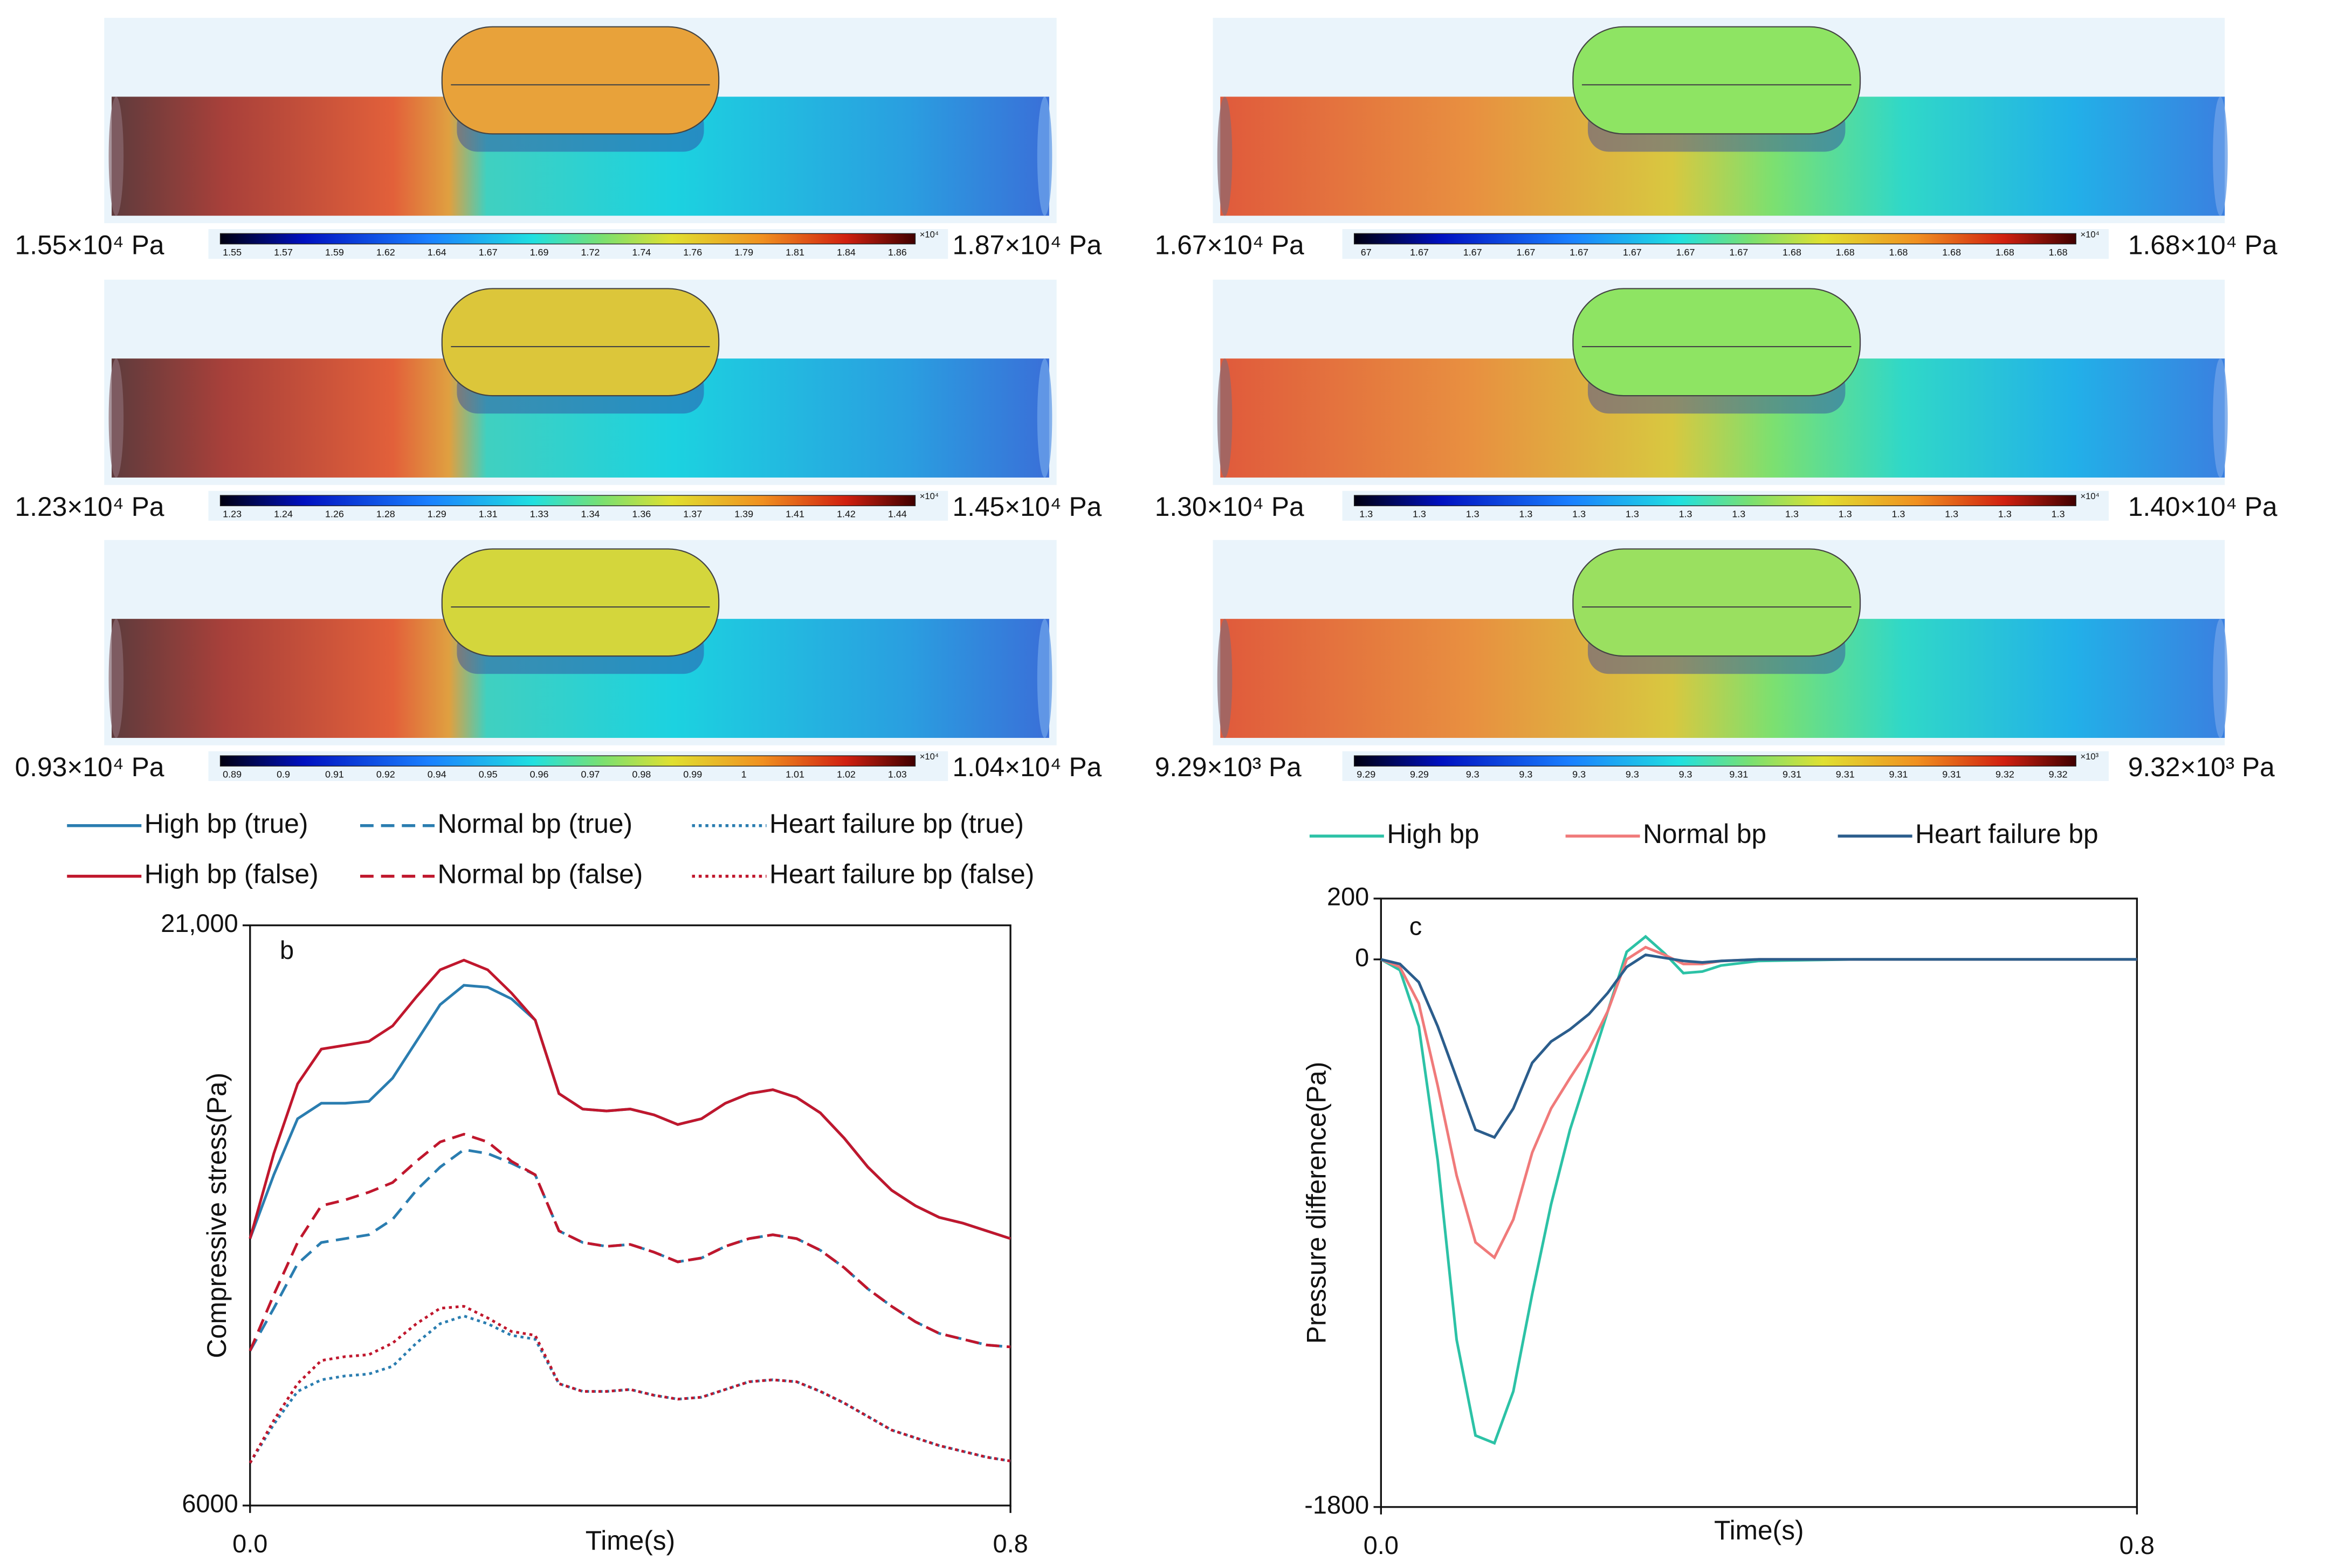 The width and height of the screenshot is (2326, 1568). Describe the element at coordinates (898, 514) in the screenshot. I see `colorbar-tick-label: 1.44` at that location.